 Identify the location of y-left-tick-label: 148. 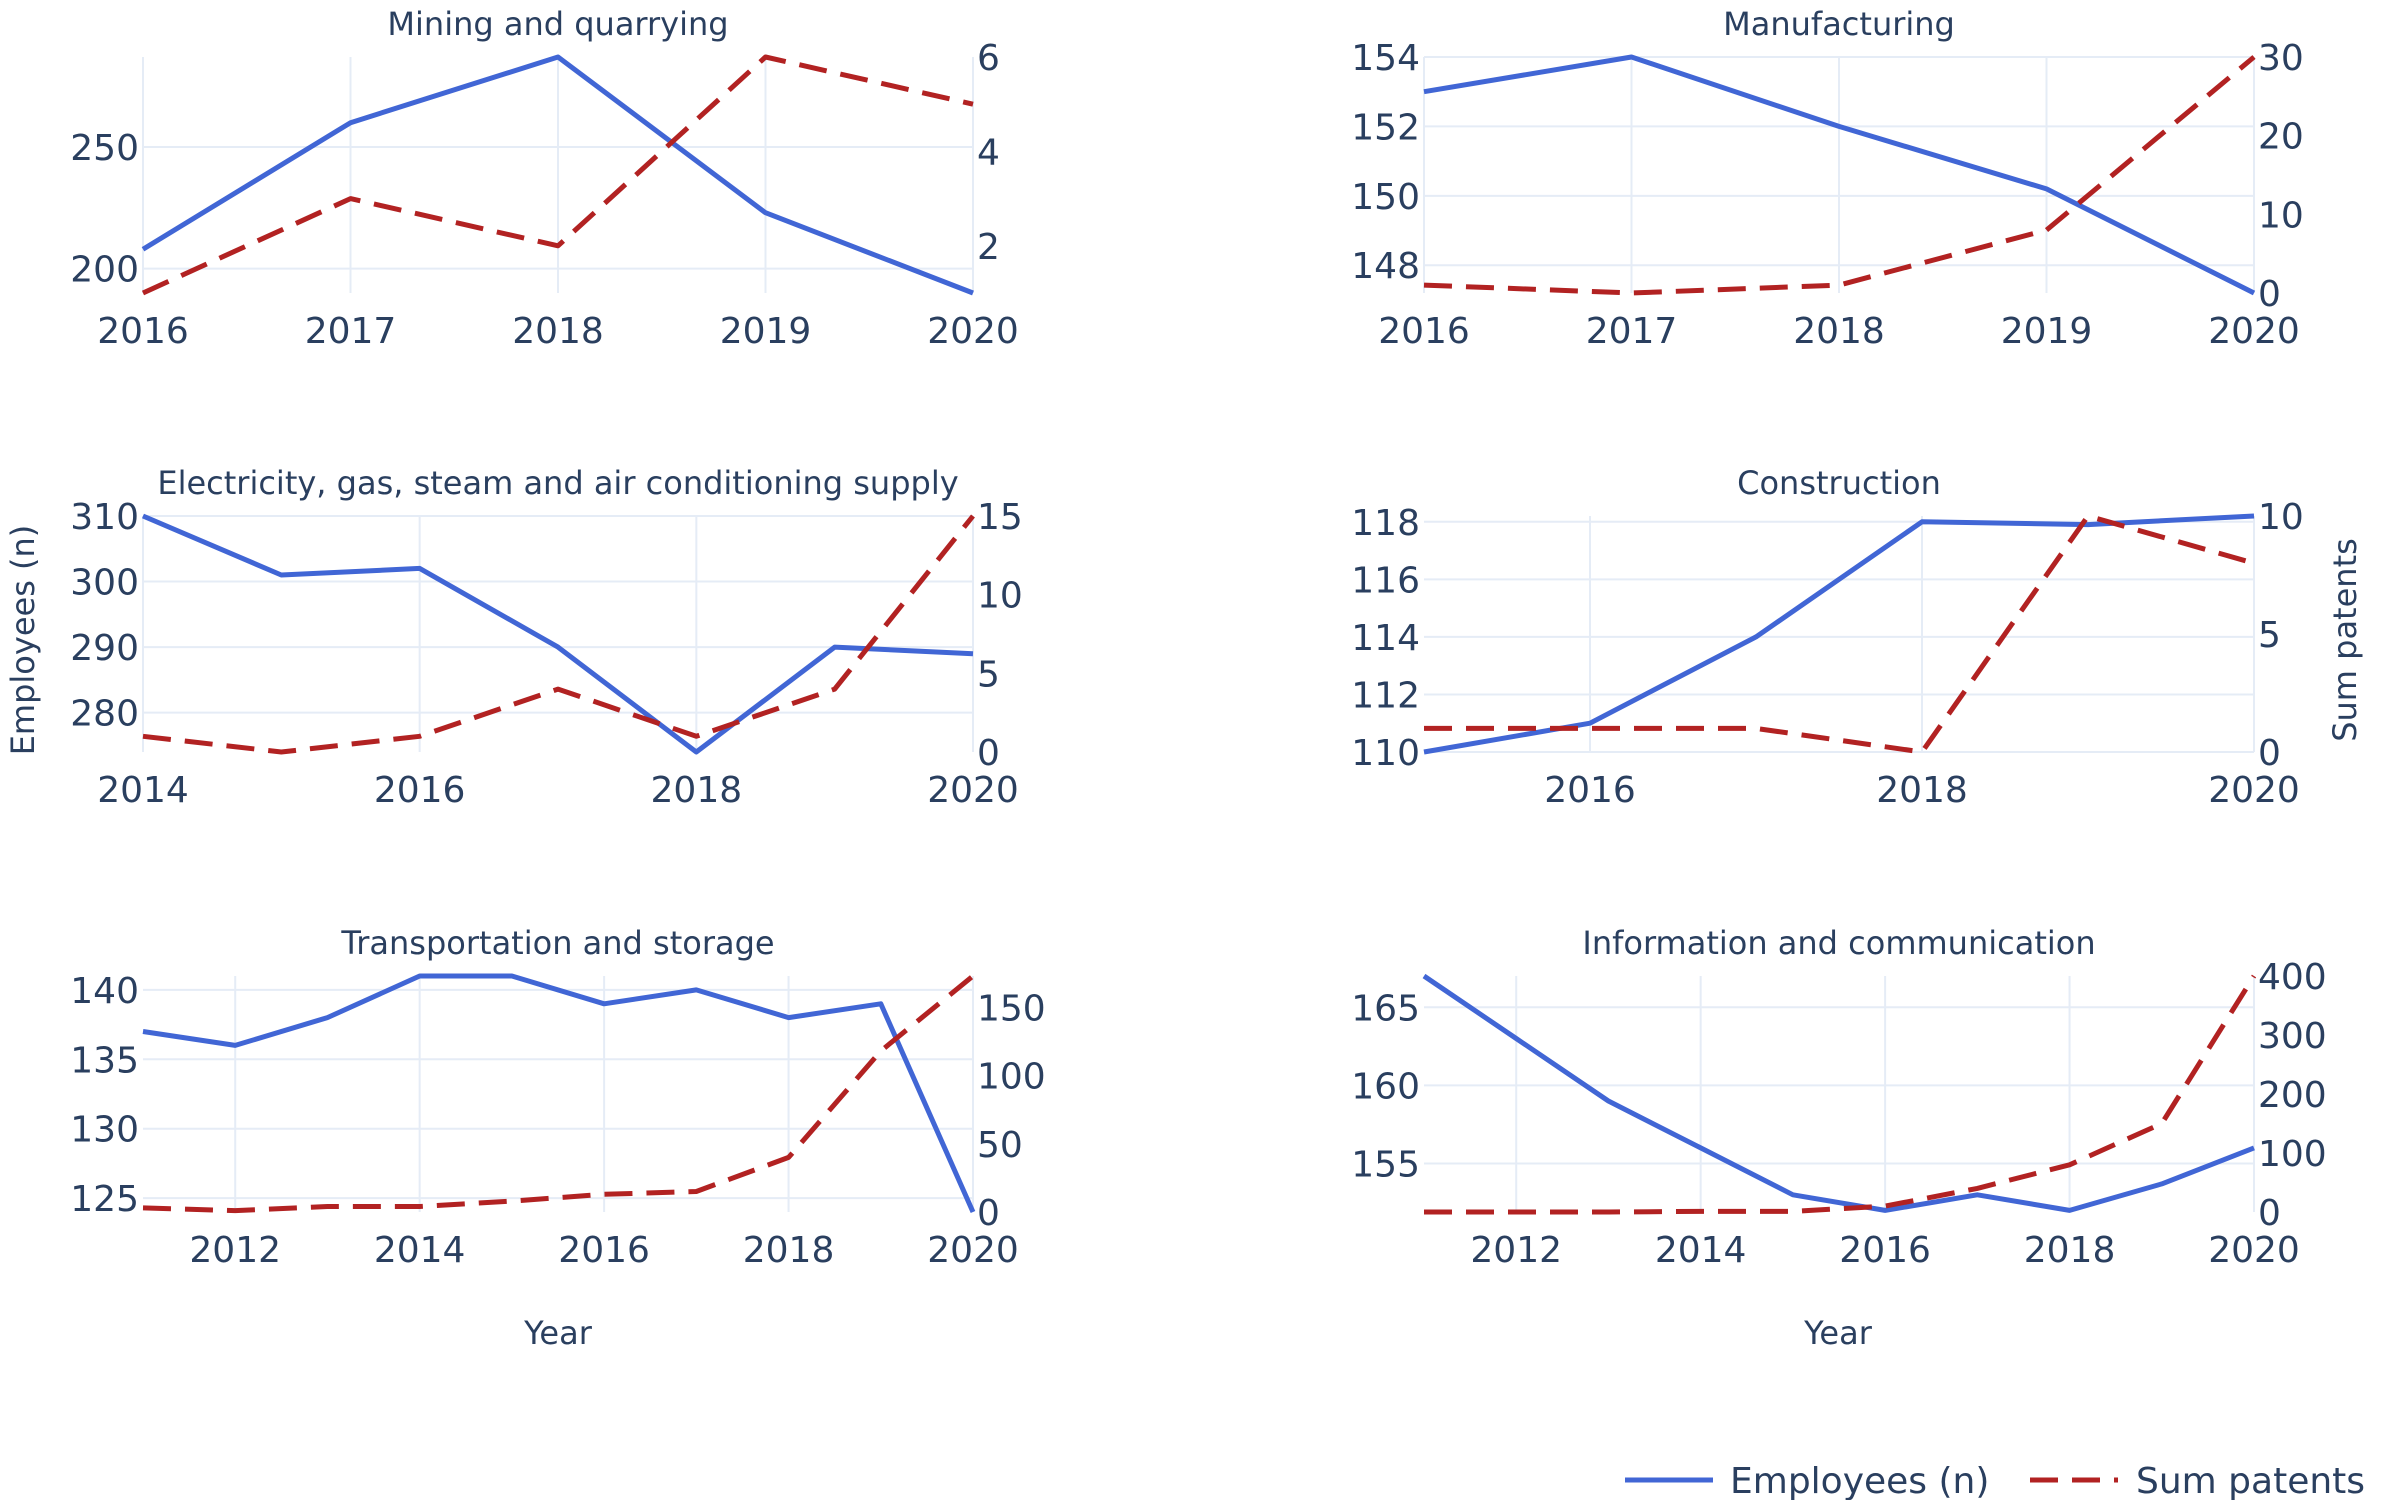
(1385, 266).